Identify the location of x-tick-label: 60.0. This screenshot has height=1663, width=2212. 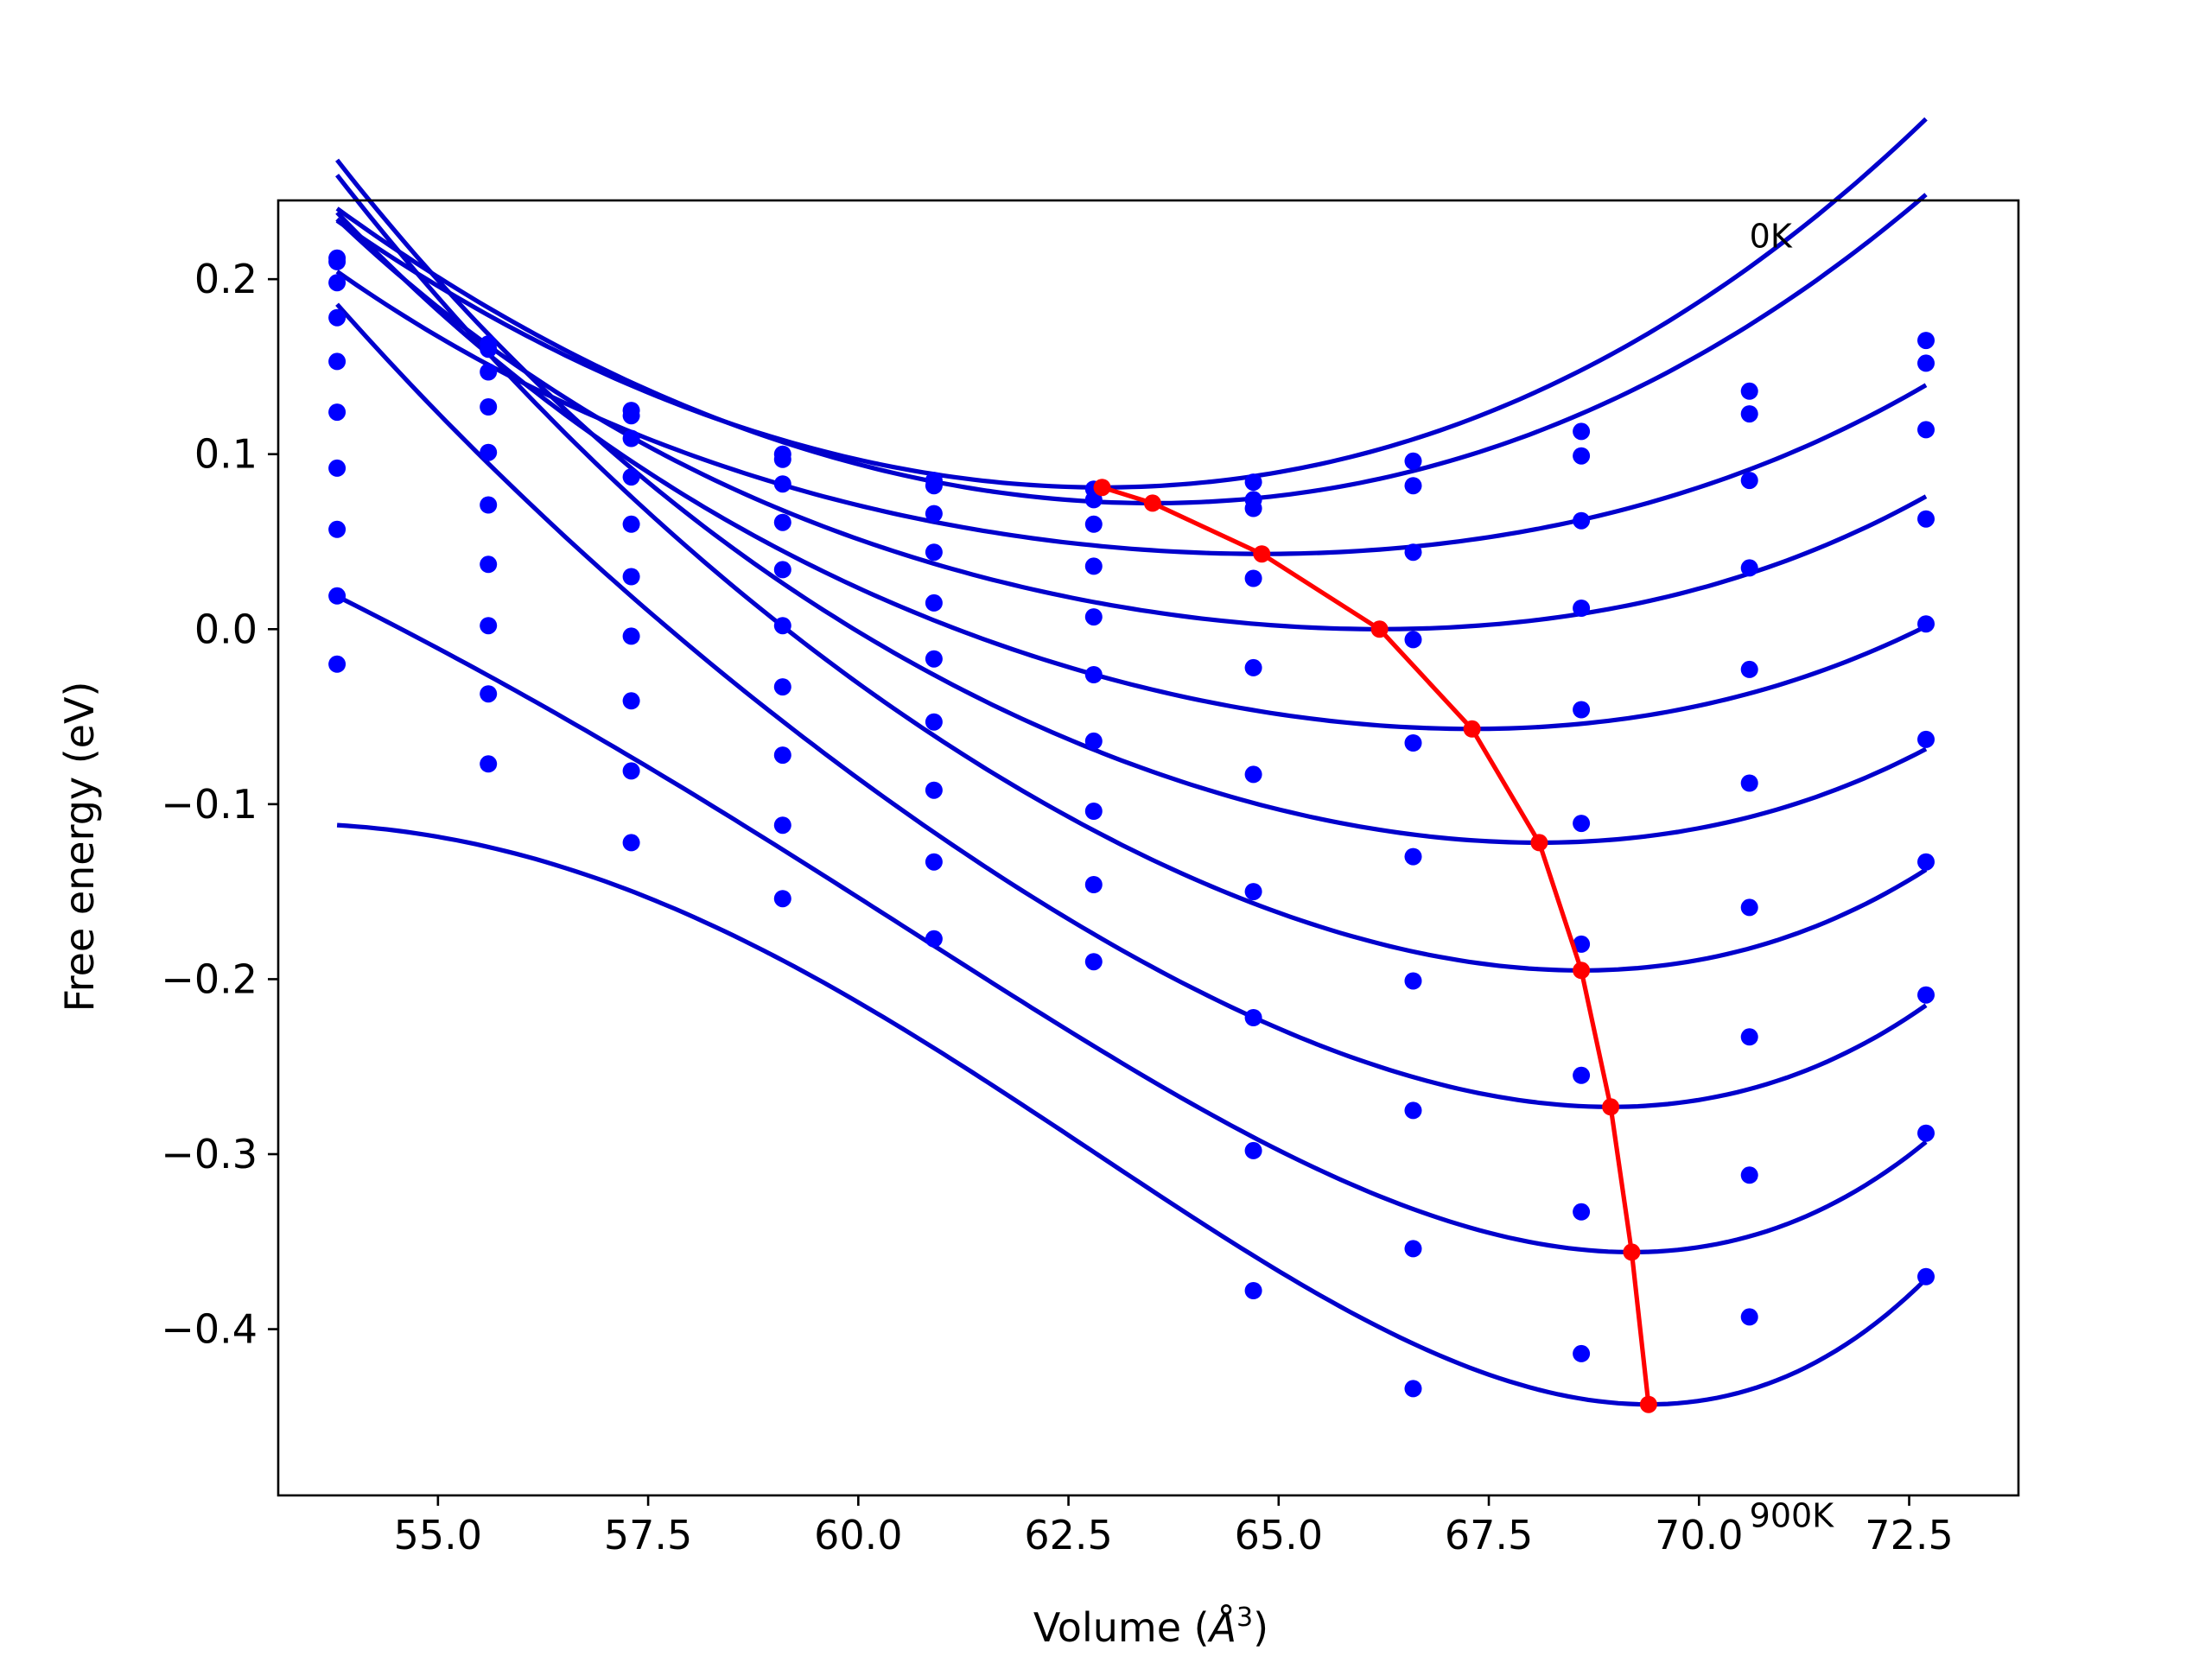
(858, 1535).